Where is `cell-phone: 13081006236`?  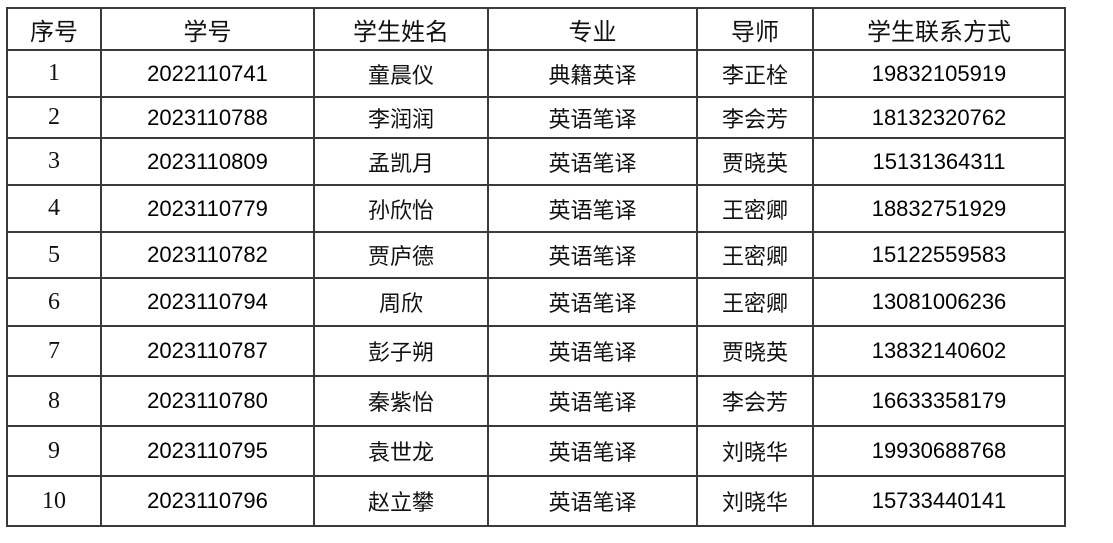
cell-phone: 13081006236 is located at coordinates (939, 302).